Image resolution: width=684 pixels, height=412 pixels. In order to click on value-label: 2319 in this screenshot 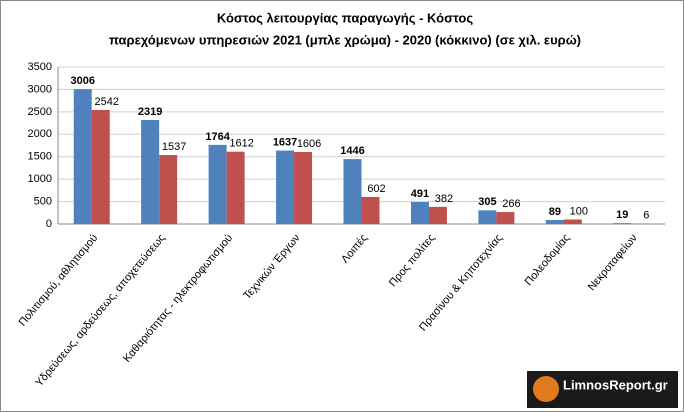, I will do `click(150, 112)`.